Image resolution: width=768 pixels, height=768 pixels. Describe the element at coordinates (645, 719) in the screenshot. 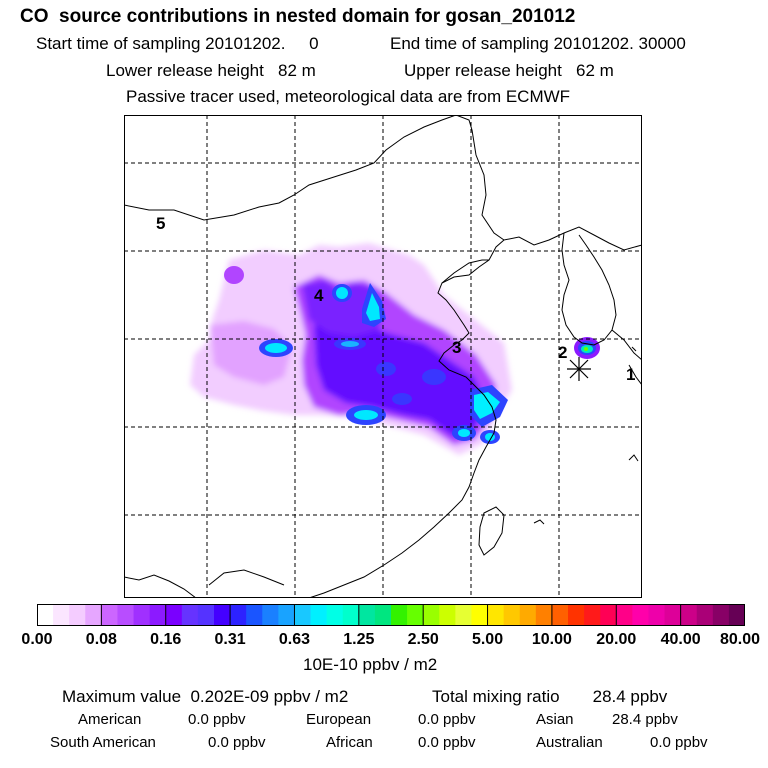

I see `source-value-asian: 28.4 ppbv` at that location.